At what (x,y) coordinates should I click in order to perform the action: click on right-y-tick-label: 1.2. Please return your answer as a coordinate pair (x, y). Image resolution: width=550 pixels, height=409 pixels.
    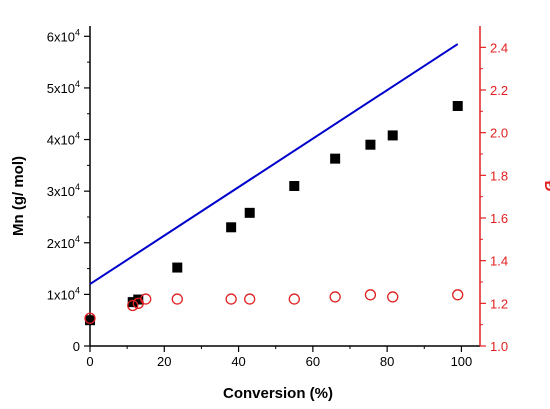
    Looking at the image, I should click on (499, 303).